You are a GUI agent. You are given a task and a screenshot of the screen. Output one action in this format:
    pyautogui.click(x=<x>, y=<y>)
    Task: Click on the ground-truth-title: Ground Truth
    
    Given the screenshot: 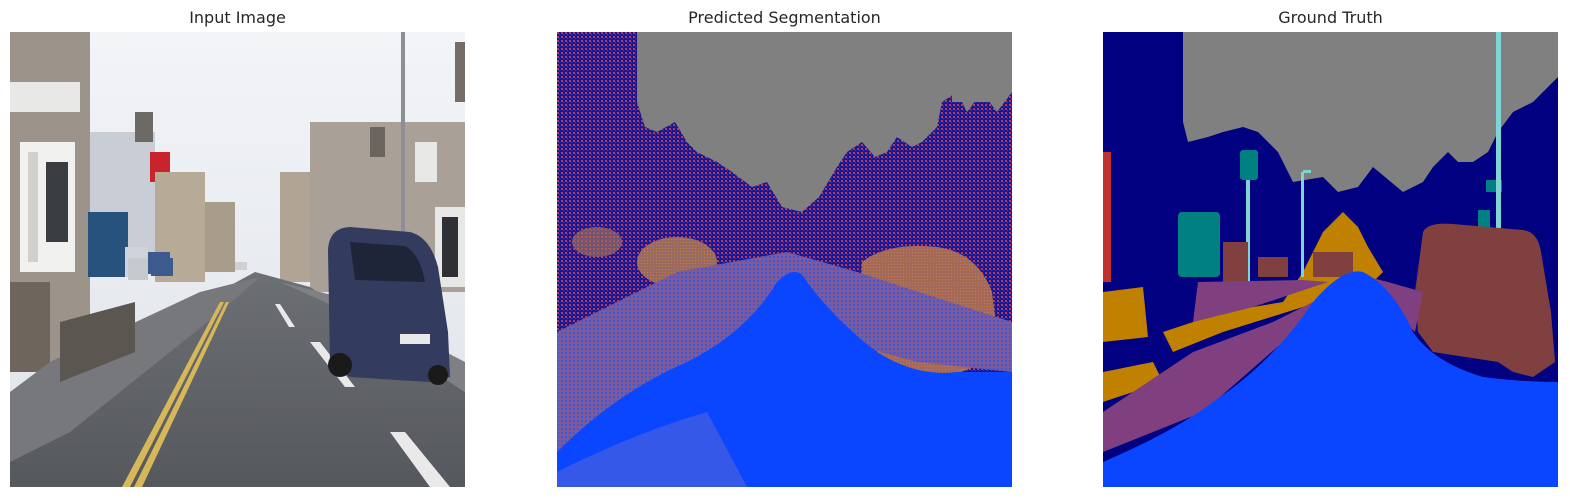 What is the action you would take?
    pyautogui.click(x=1330, y=17)
    